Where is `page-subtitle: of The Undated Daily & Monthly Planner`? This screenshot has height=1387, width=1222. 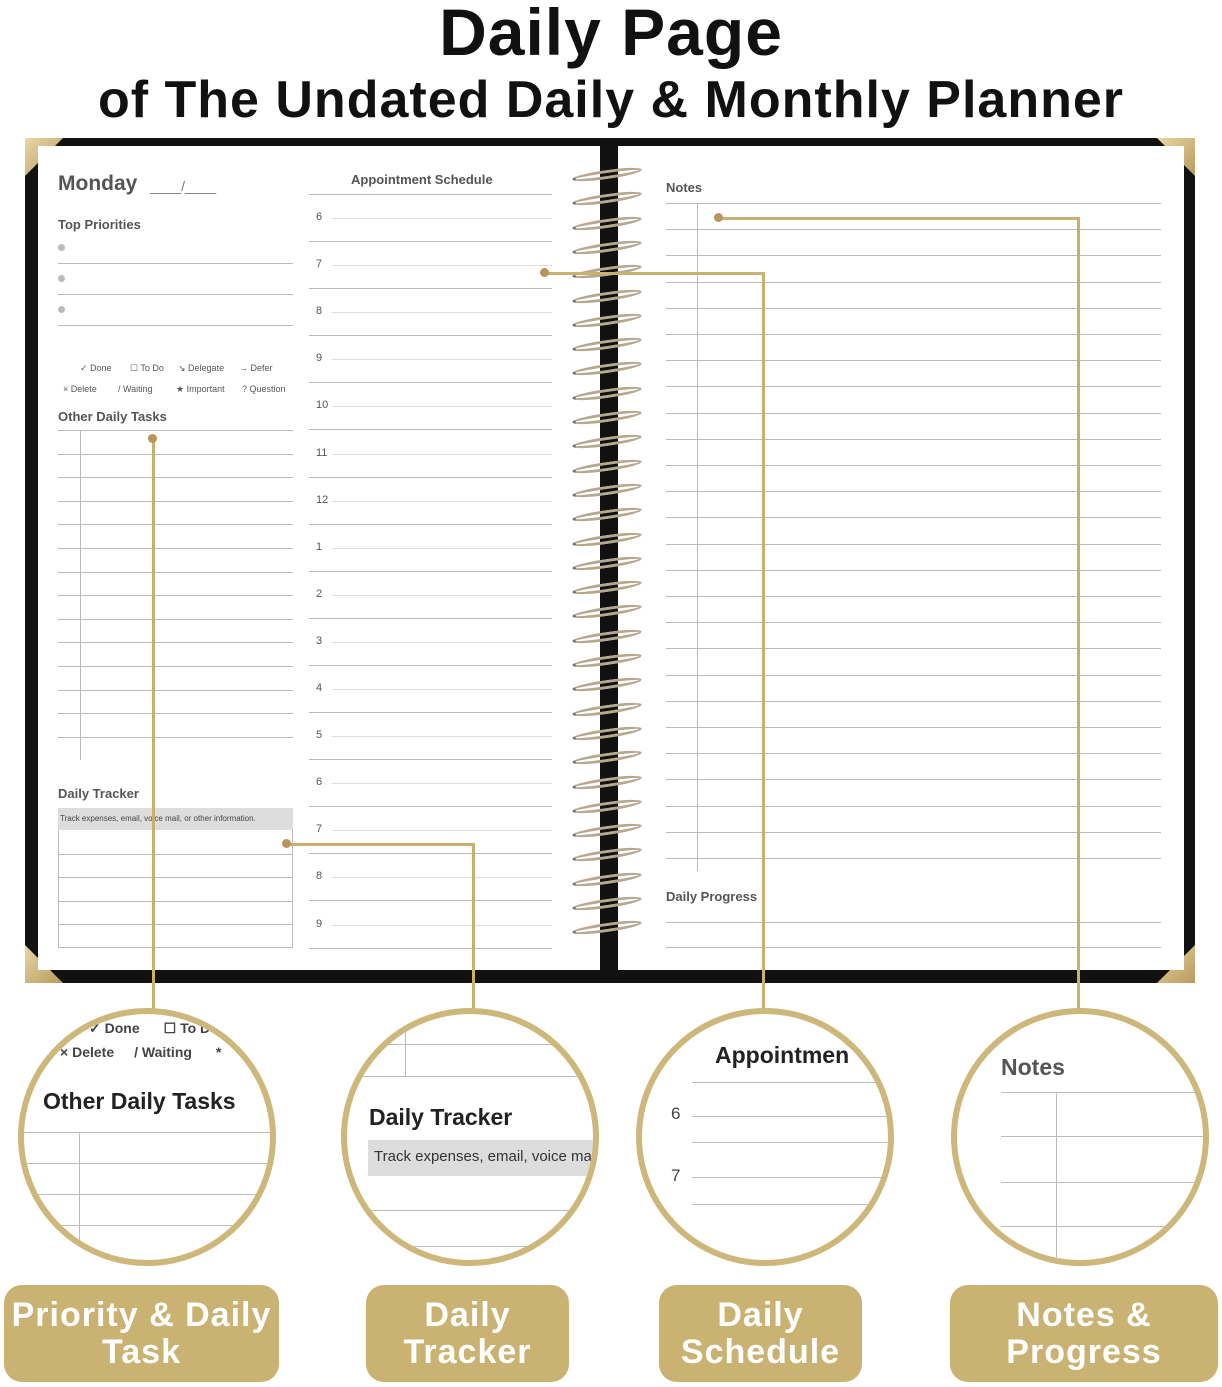
page-subtitle: of The Undated Daily & Monthly Planner is located at coordinates (611, 100).